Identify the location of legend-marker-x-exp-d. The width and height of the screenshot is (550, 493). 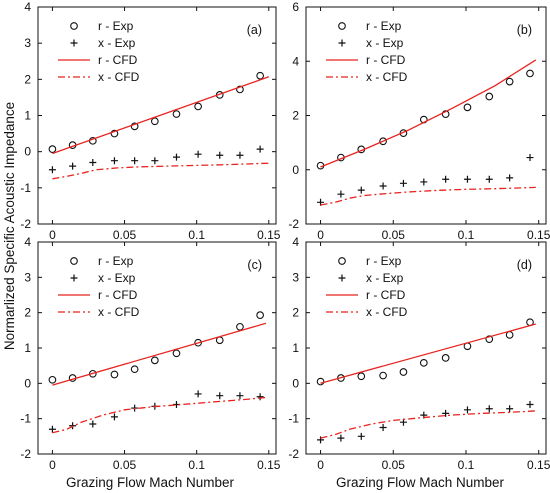
(342, 278).